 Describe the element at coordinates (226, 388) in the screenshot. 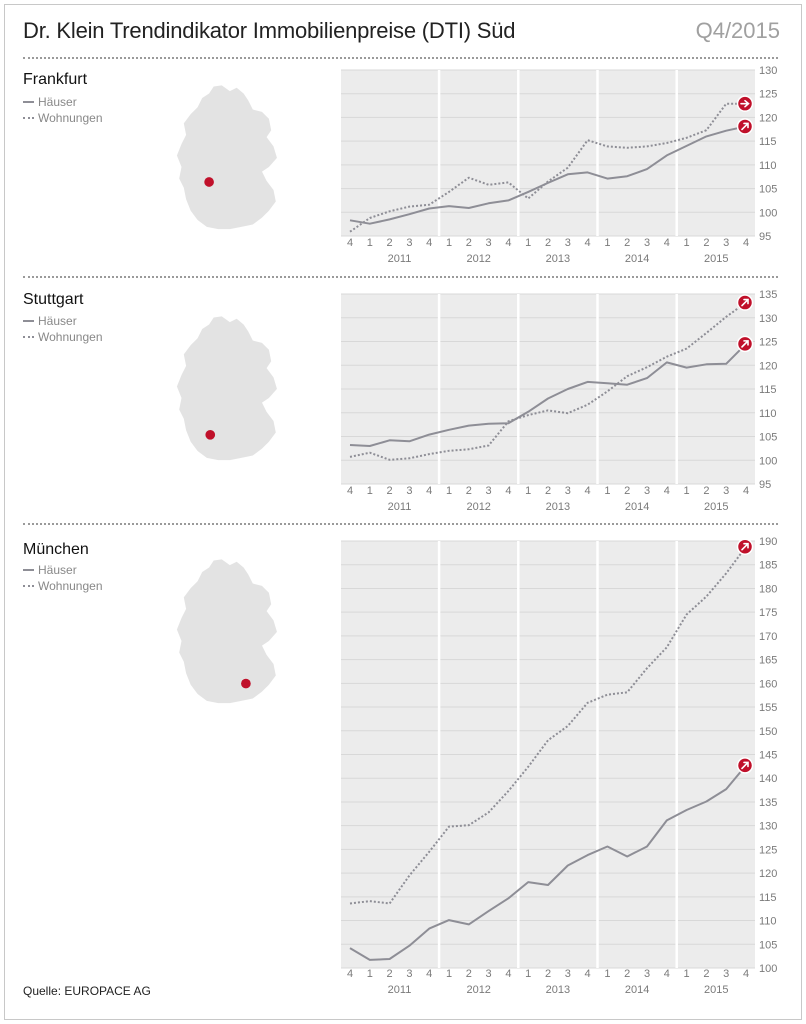

I see `germany-map-stuttgart` at that location.